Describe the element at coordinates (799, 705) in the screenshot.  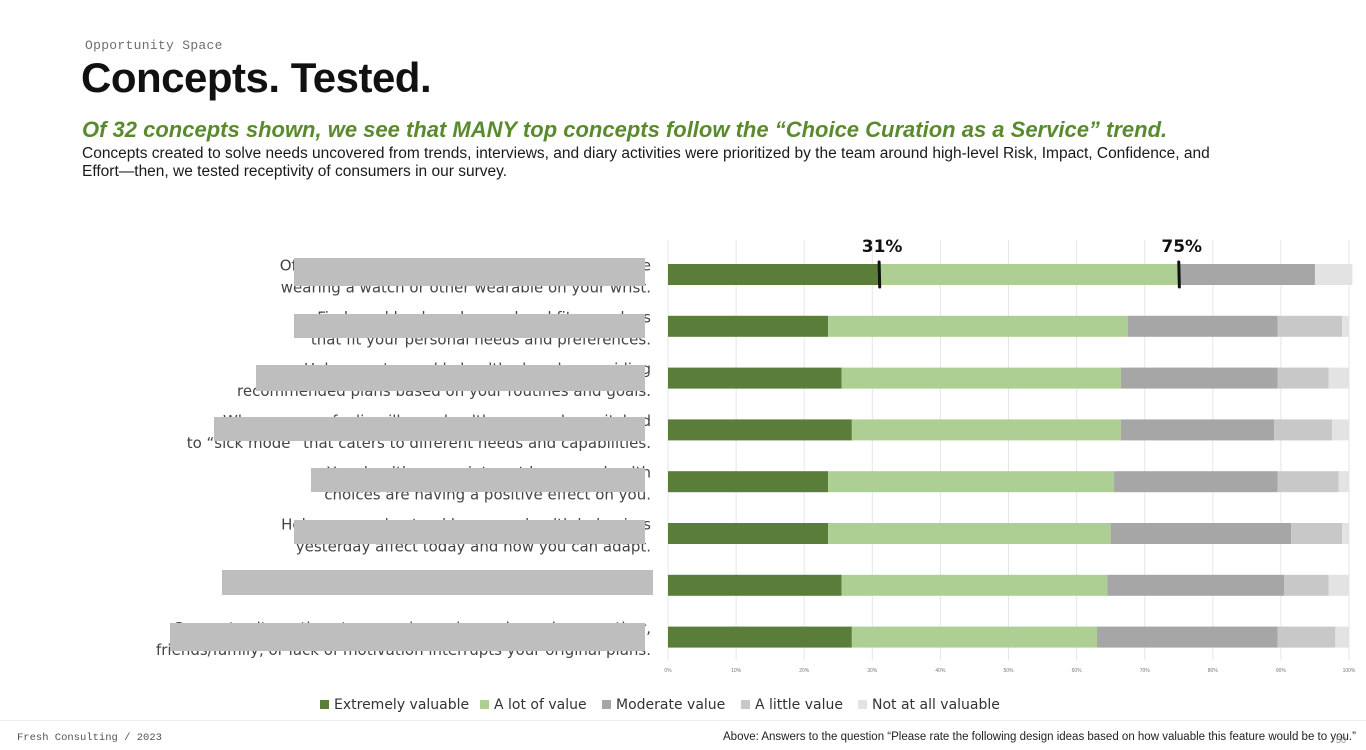
I see `legend-label: A little value` at that location.